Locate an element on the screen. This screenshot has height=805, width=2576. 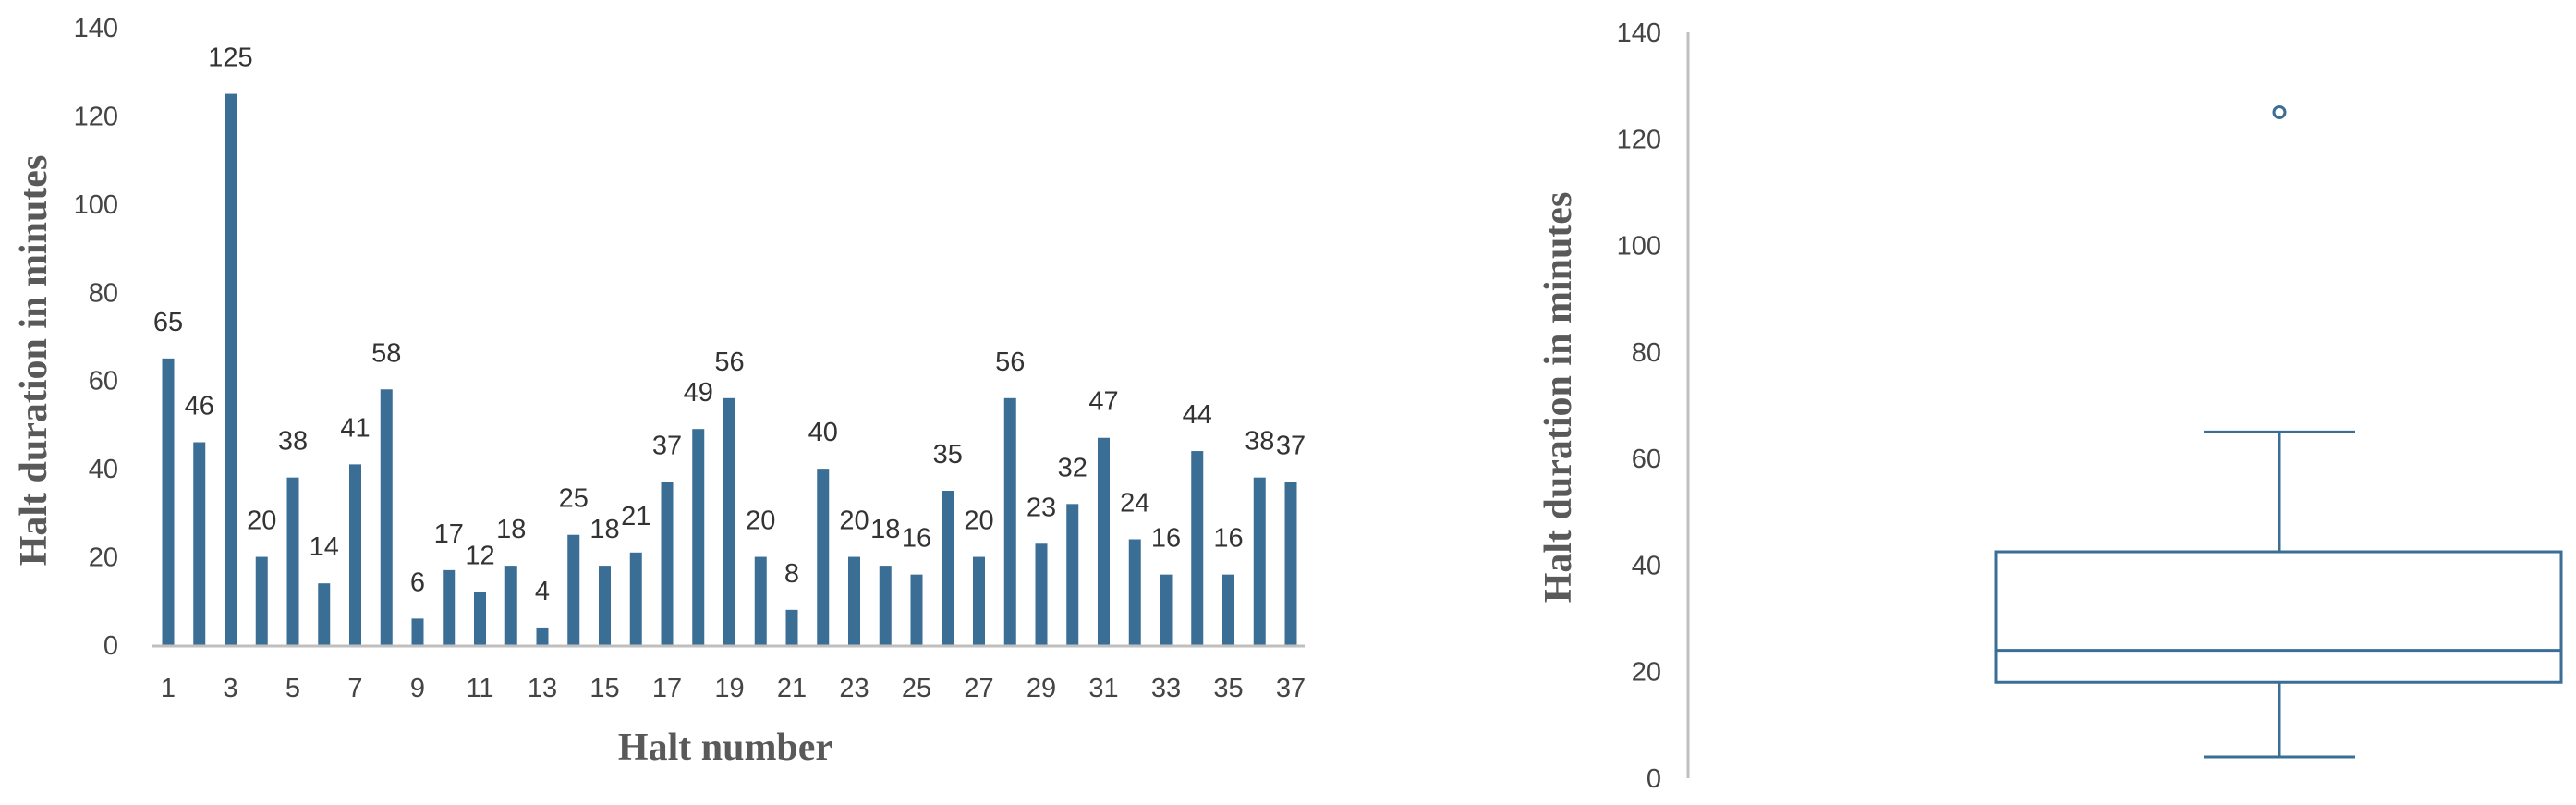
bar-chart-y-tick-label: 100 is located at coordinates (96, 205).